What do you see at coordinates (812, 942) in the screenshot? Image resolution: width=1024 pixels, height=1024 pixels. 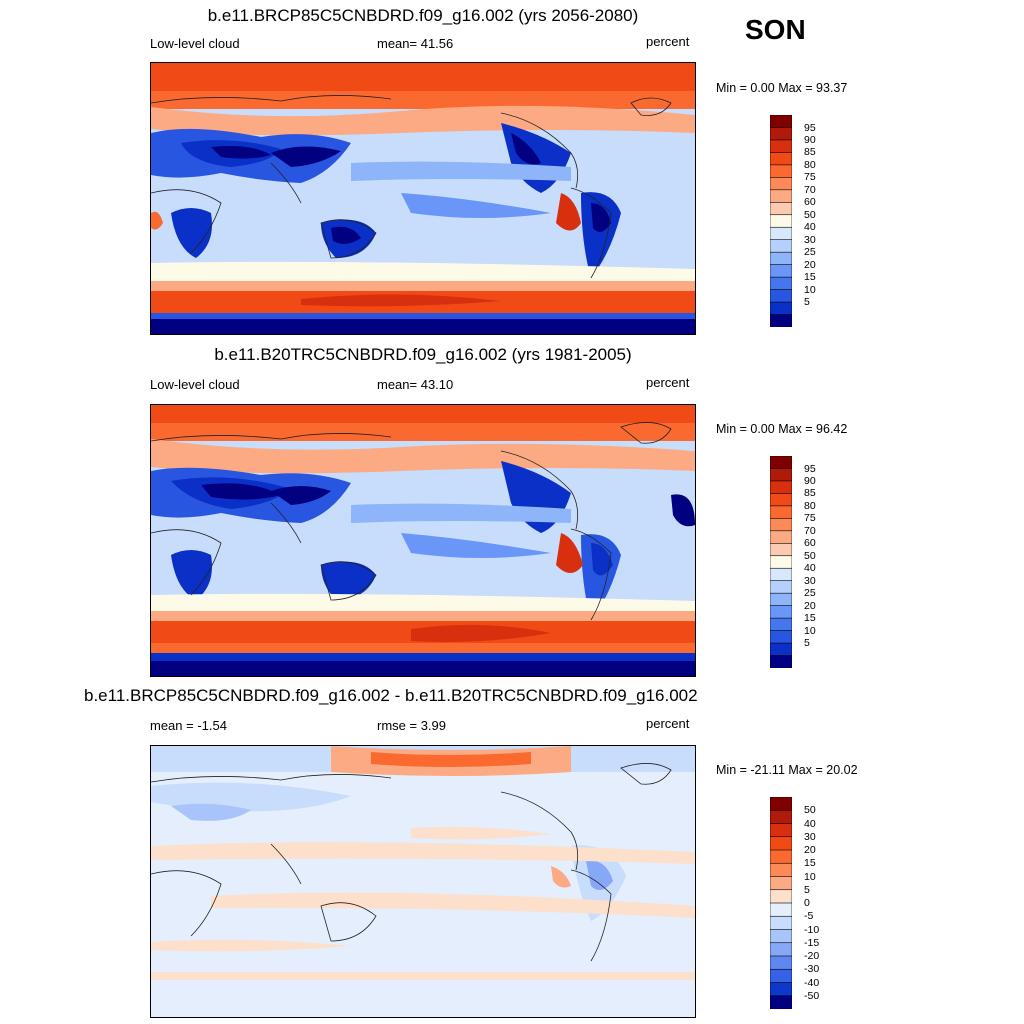 I see `colorbar-tick-label: -15` at bounding box center [812, 942].